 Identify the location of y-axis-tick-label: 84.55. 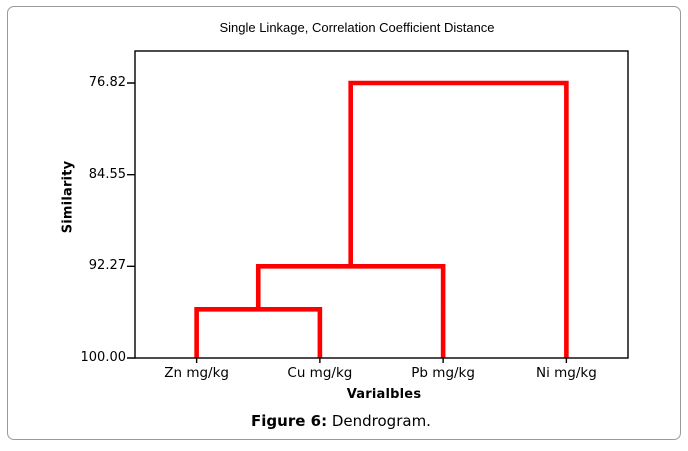
(107, 174).